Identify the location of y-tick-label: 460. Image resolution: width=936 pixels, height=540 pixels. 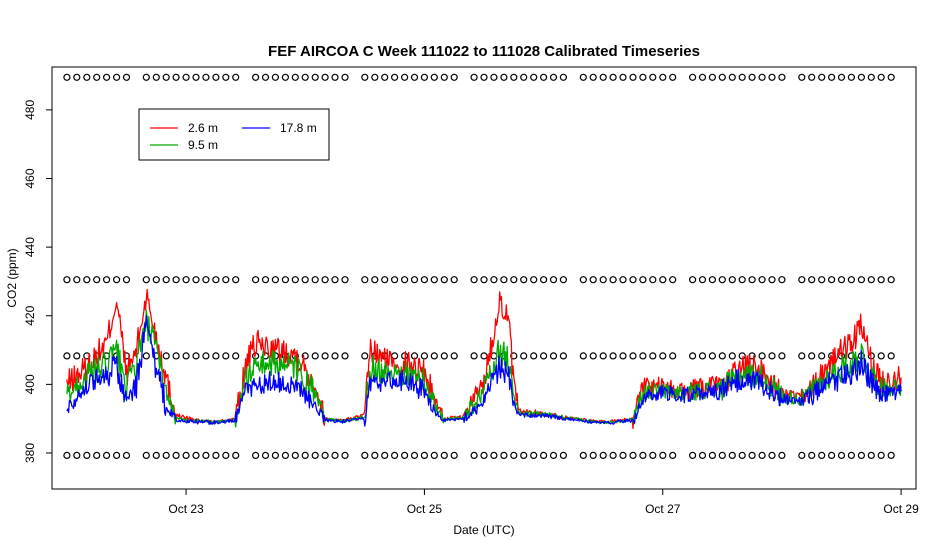
(30, 178).